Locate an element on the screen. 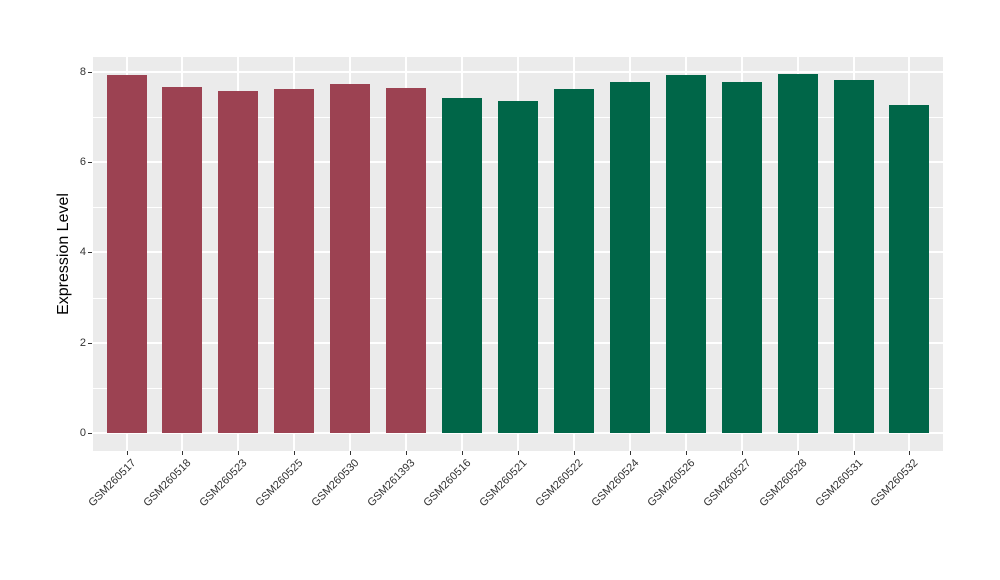 The width and height of the screenshot is (1000, 580). bar-GSM260517 is located at coordinates (126, 254).